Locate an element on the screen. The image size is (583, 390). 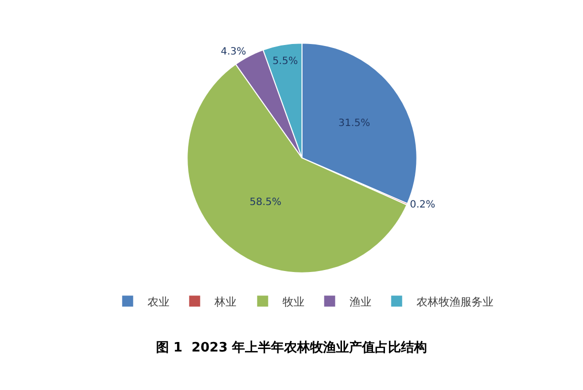
data-label: 4.3% is located at coordinates (233, 52).